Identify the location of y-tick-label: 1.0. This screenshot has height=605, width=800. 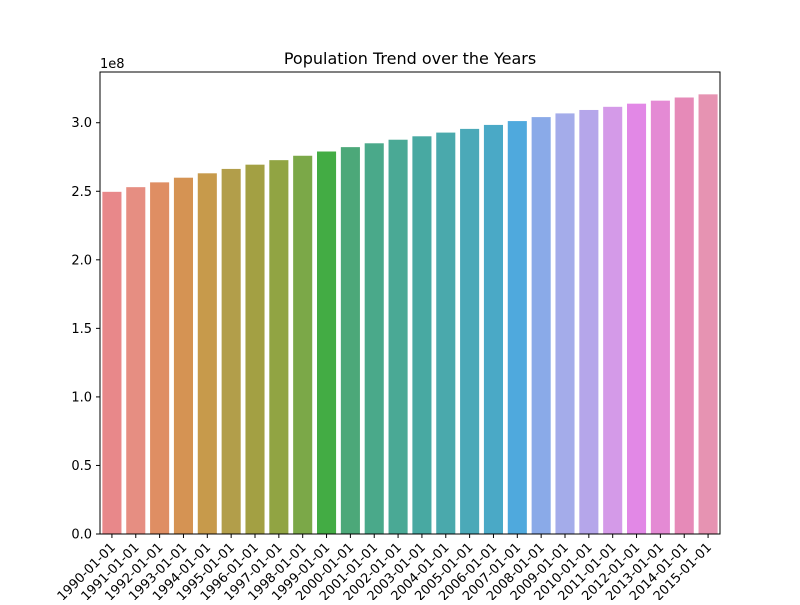
(81, 397).